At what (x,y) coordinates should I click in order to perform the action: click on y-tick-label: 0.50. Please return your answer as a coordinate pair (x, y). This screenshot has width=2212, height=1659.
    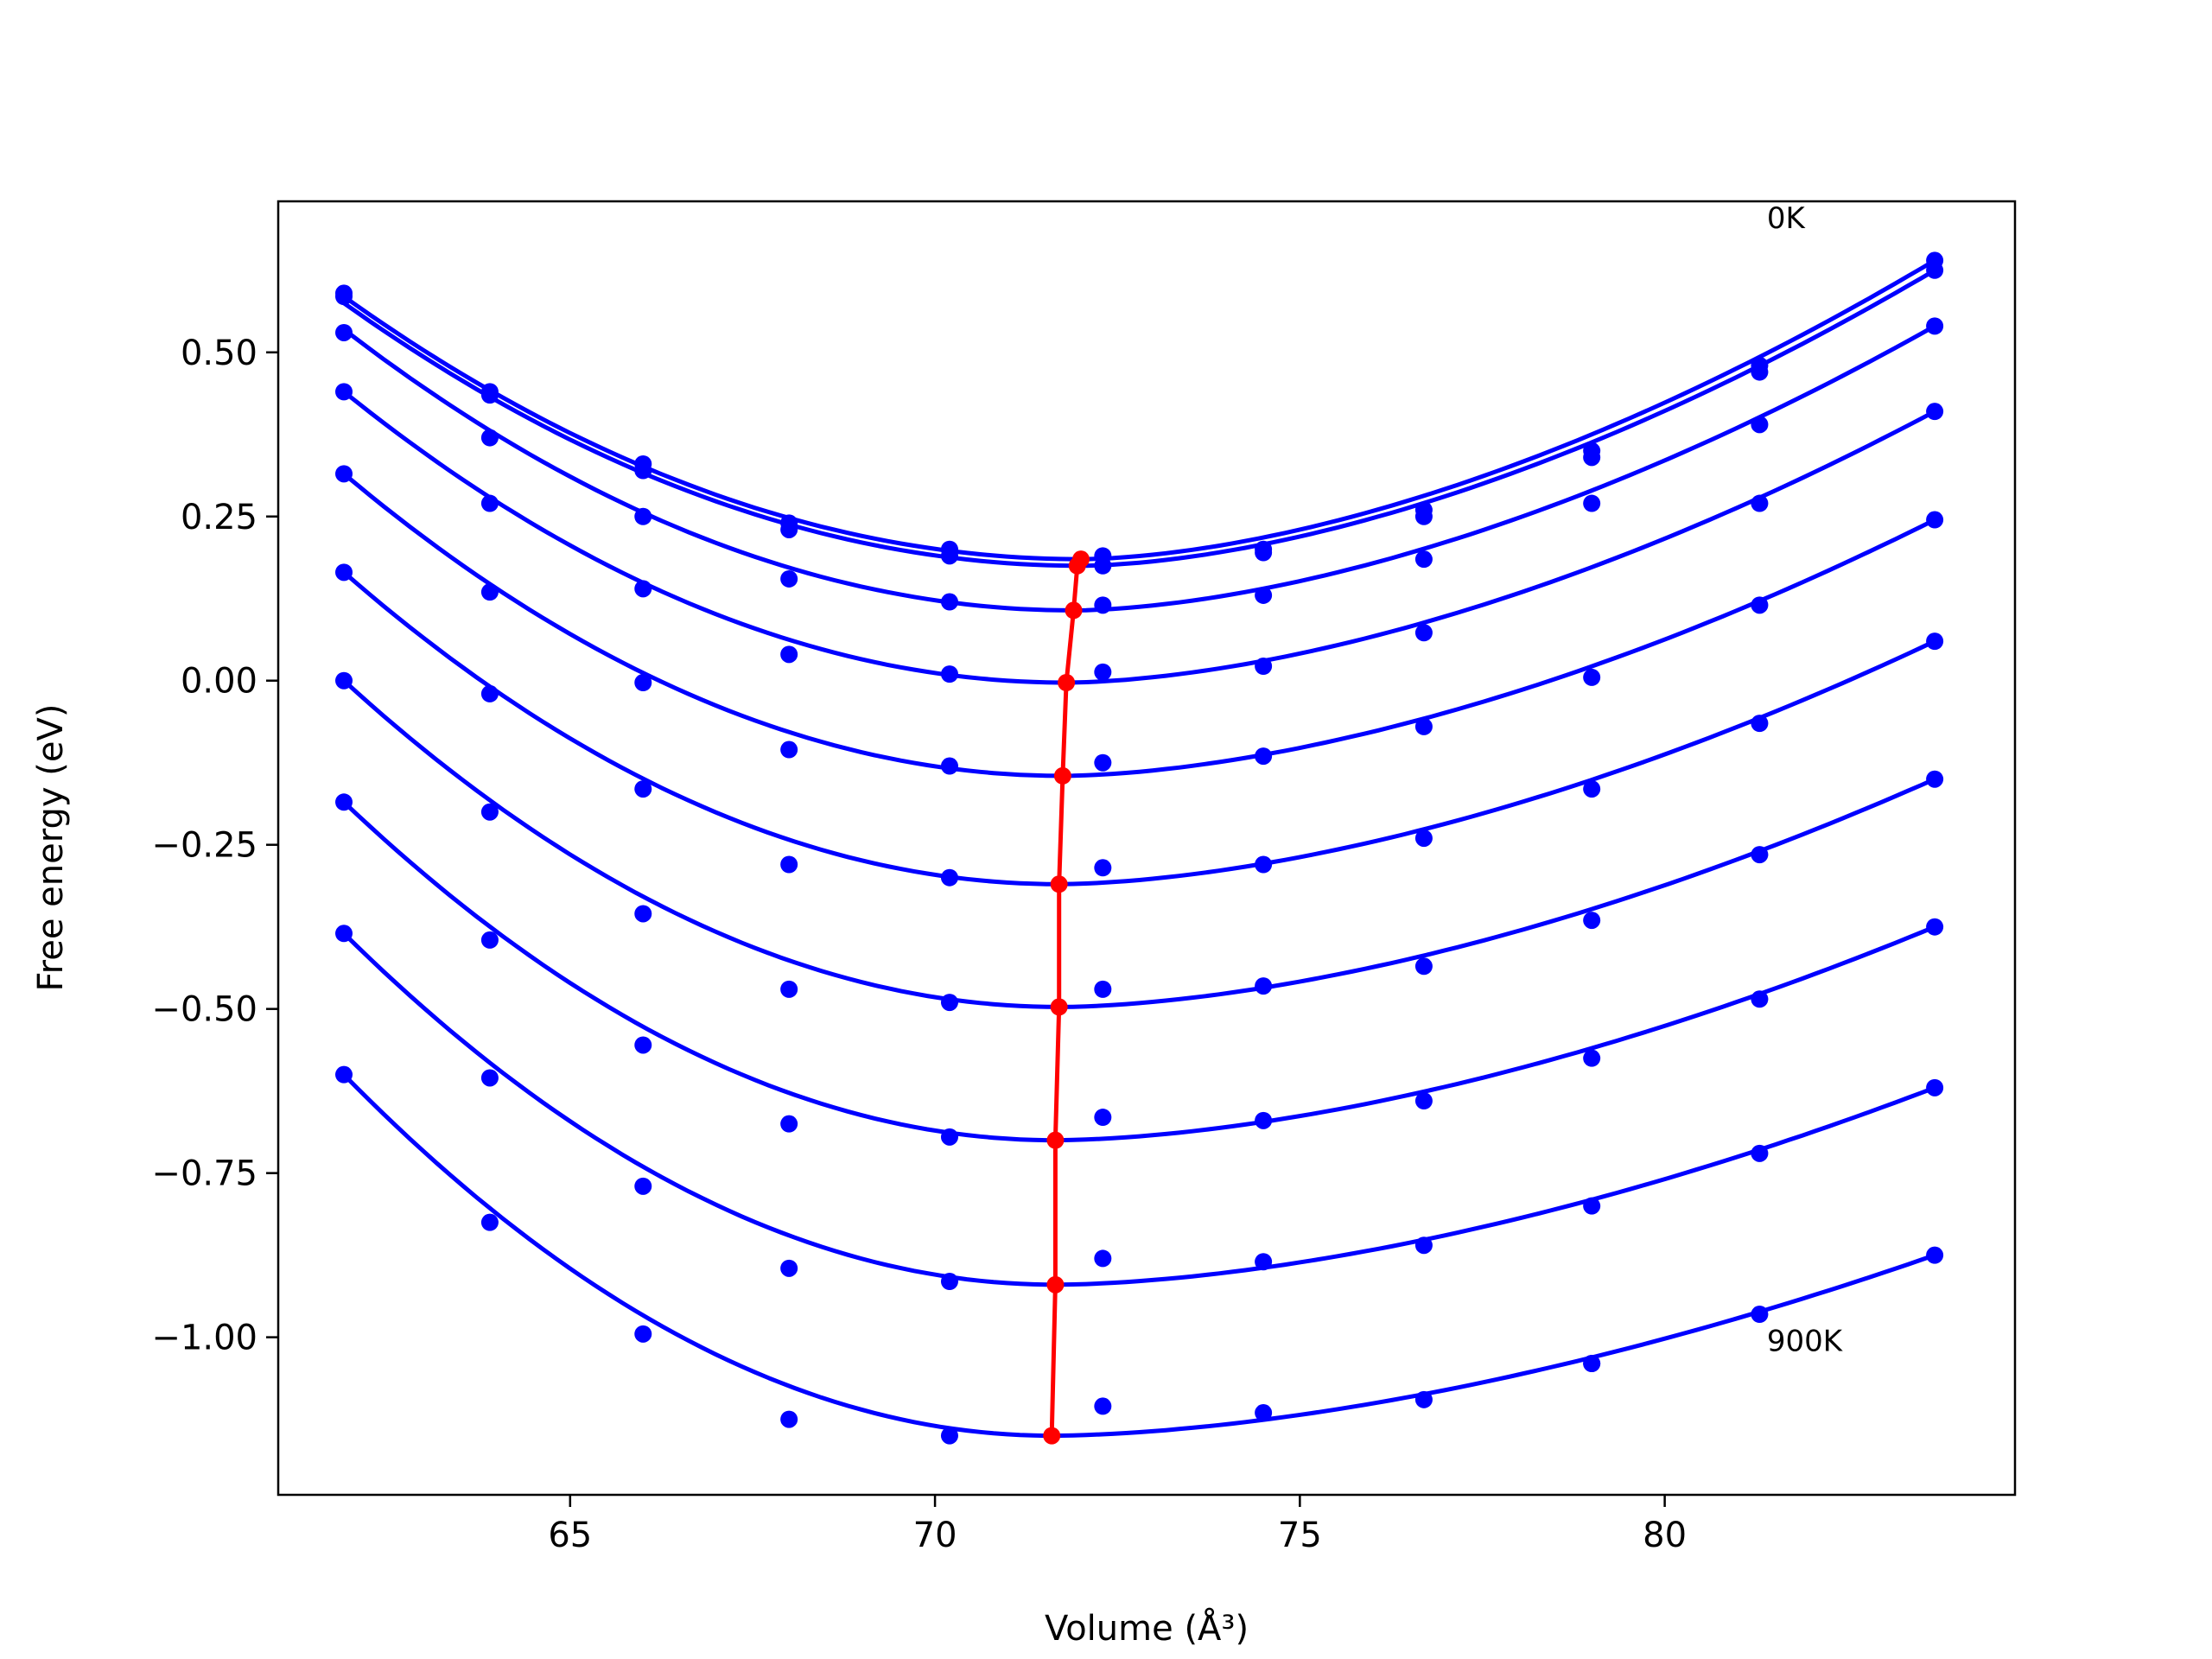
    Looking at the image, I should click on (219, 353).